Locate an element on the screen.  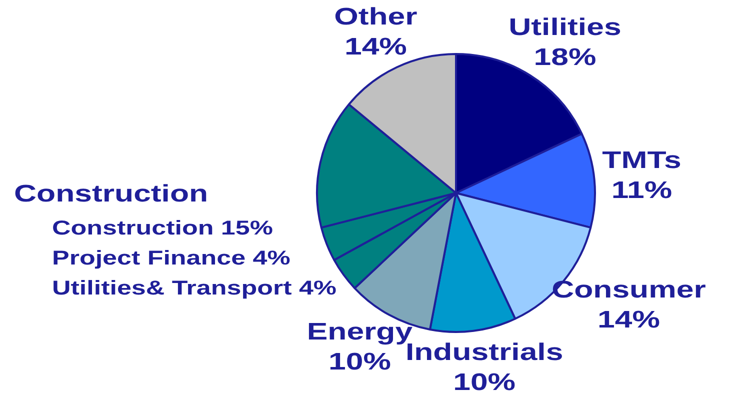
data-label: 11% is located at coordinates (641, 190).